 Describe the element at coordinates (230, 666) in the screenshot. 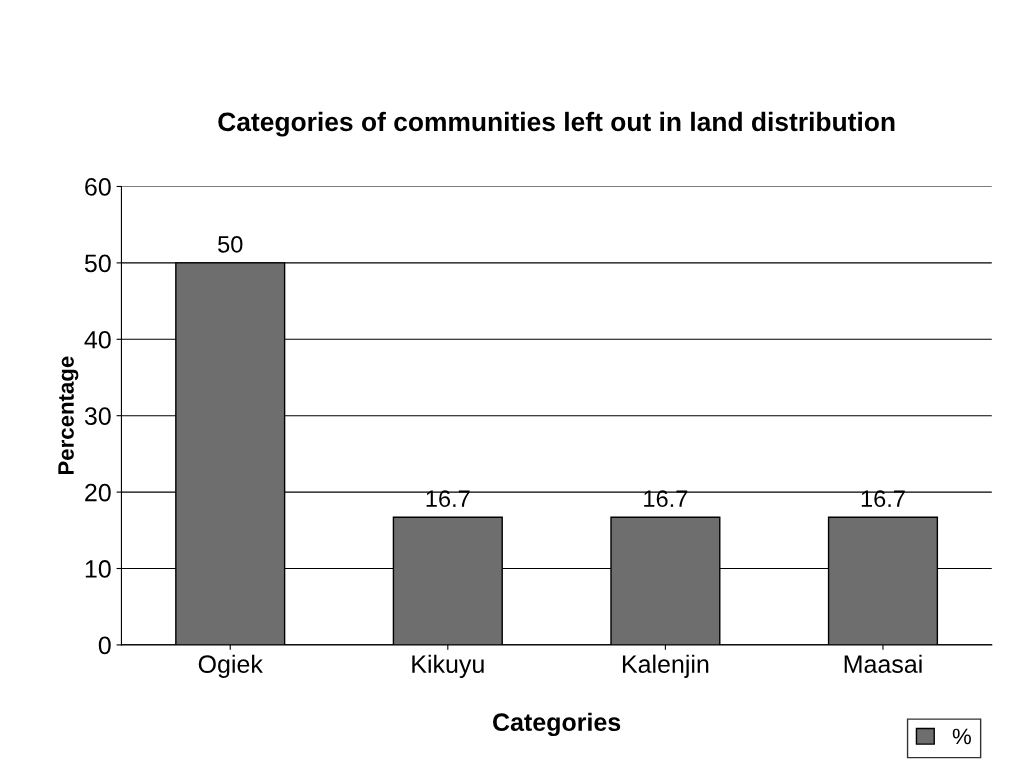

I see `x-tick-label: Ogiek` at that location.